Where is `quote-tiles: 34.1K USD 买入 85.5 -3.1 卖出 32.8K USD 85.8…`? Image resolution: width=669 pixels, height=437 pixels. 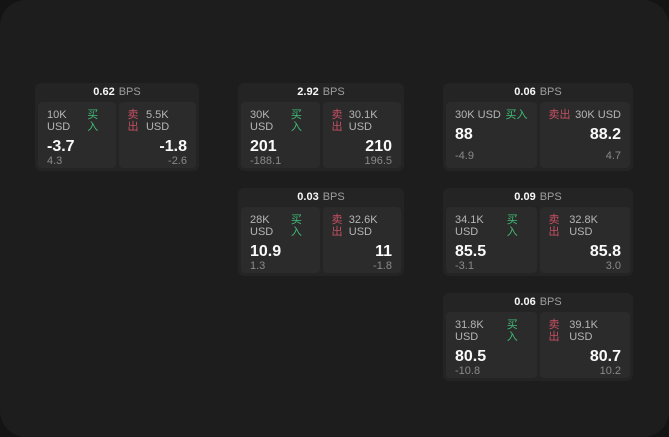
quote-tiles: 34.1K USD 买入 85.5 -3.1 卖出 32.8K USD 85.8… is located at coordinates (538, 240).